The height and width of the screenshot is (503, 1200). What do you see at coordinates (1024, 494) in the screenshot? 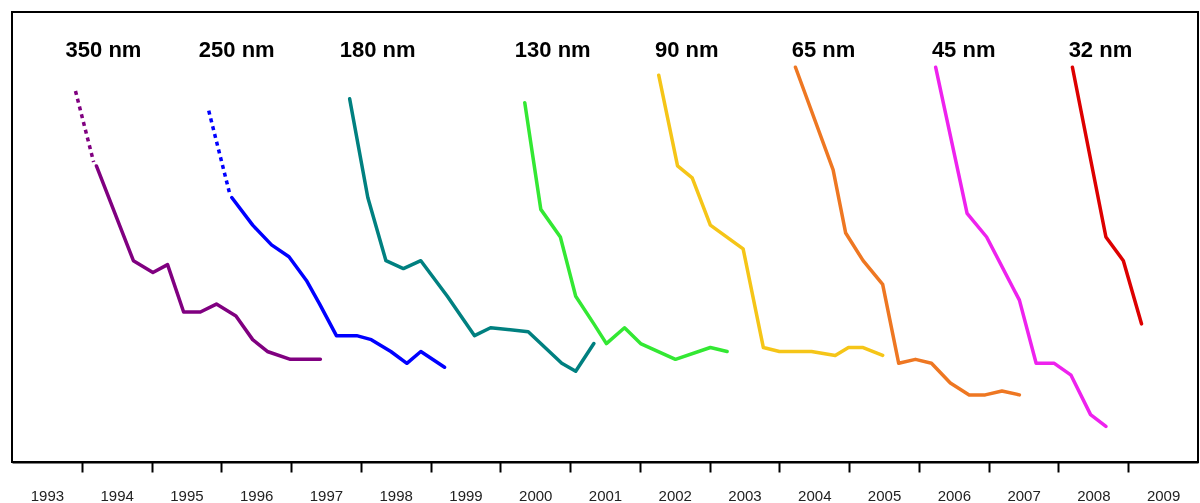
I see `x-tick-label: 2007` at bounding box center [1024, 494].